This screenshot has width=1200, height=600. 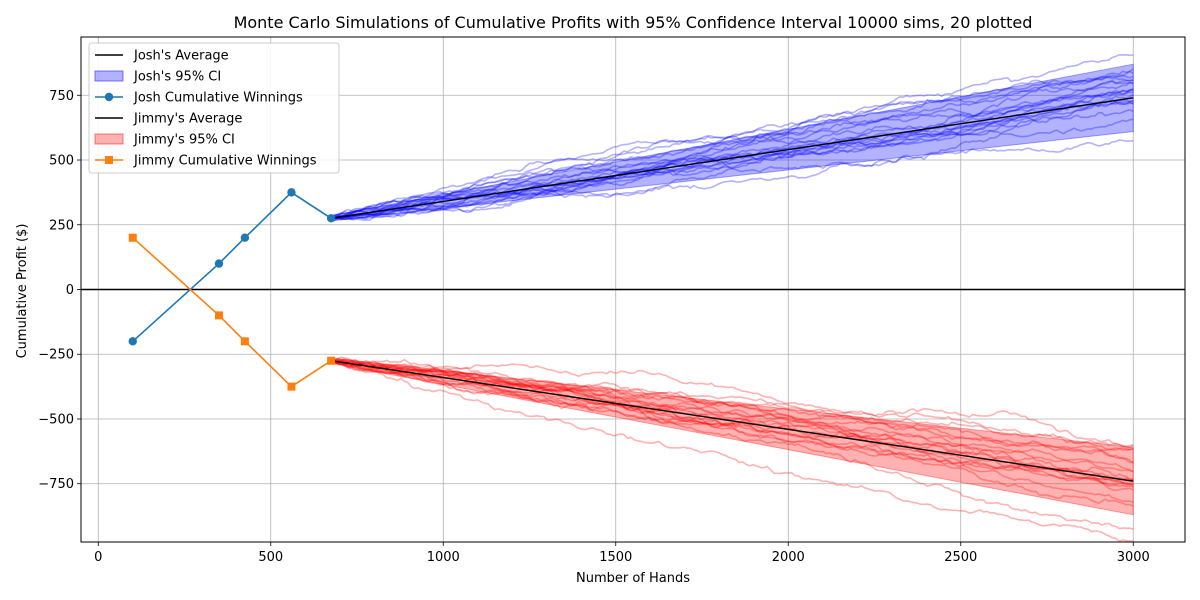 I want to click on y-axis-label: Cumulative Profit ($), so click(x=22, y=291).